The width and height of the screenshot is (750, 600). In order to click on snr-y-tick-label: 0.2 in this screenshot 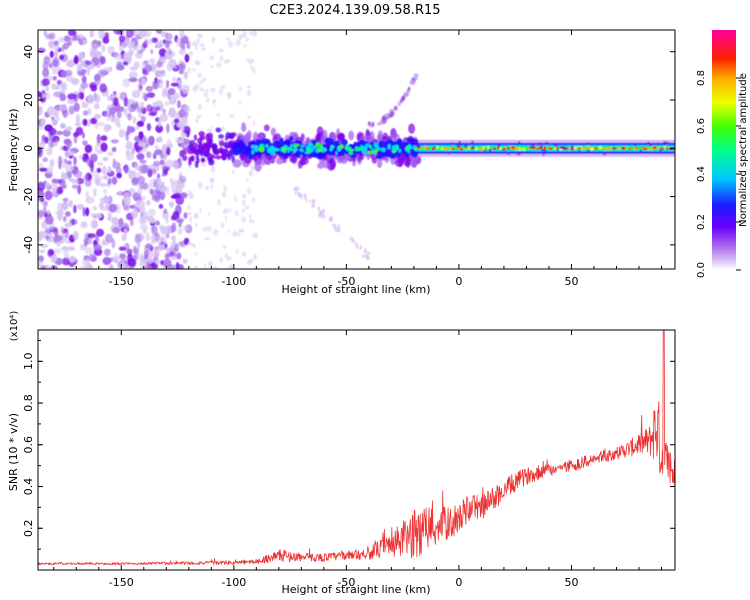, I will do `click(28, 529)`.